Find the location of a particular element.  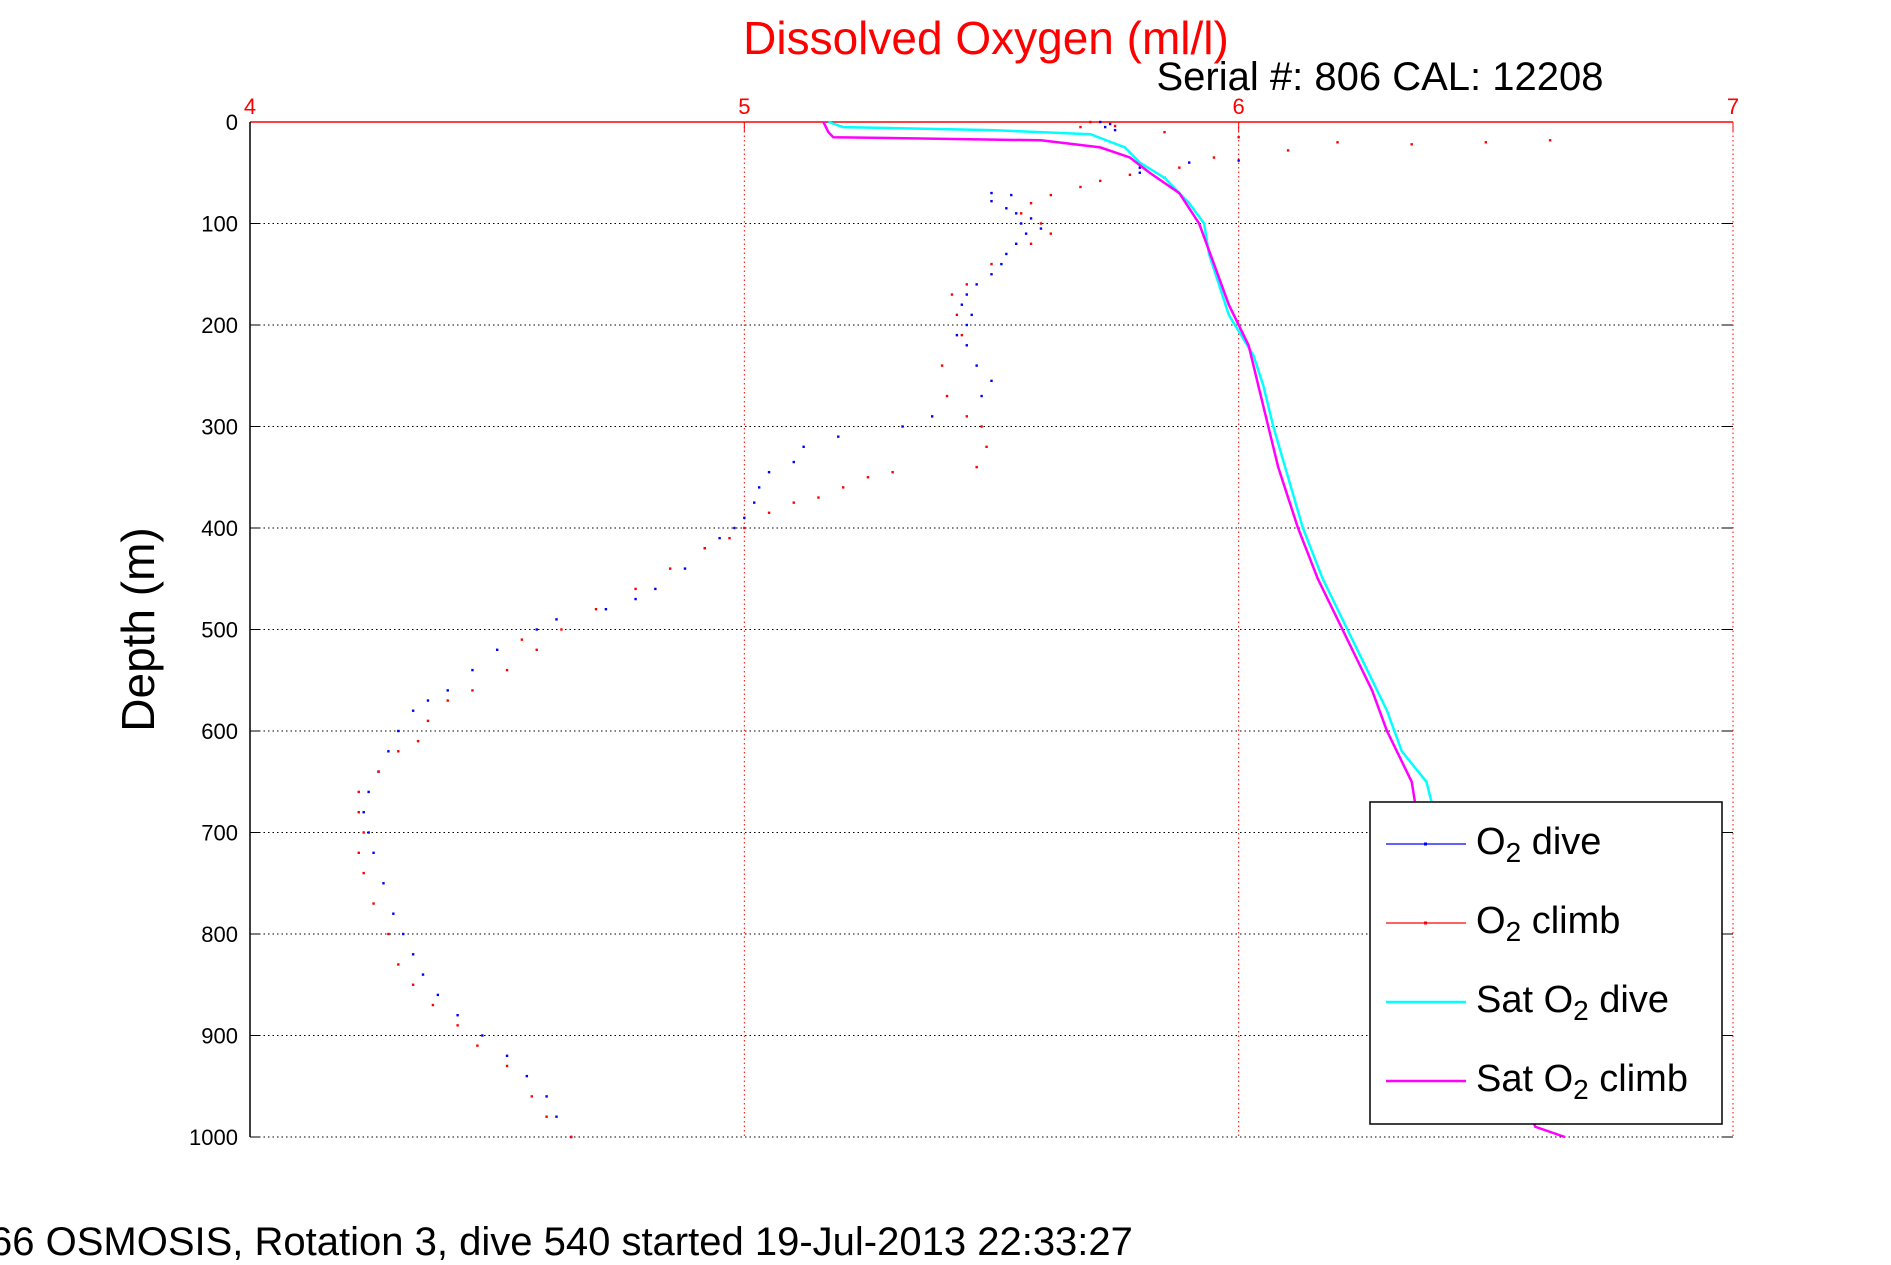

serial-label: Serial #: 806 CAL: 12208 is located at coordinates (1380, 77).